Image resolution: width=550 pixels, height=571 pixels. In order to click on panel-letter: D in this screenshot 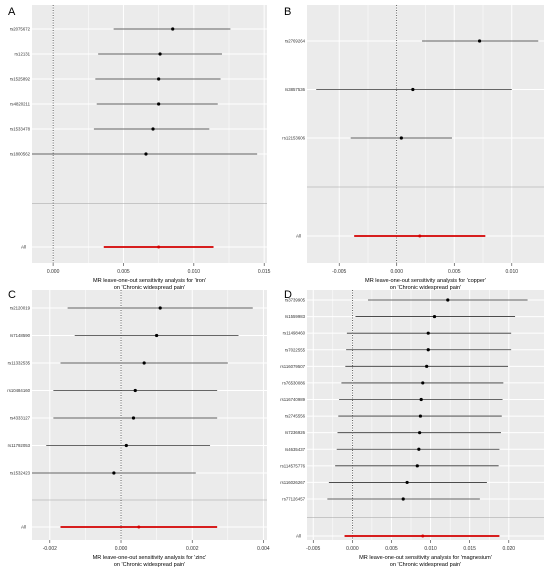, I will do `click(288, 295)`.